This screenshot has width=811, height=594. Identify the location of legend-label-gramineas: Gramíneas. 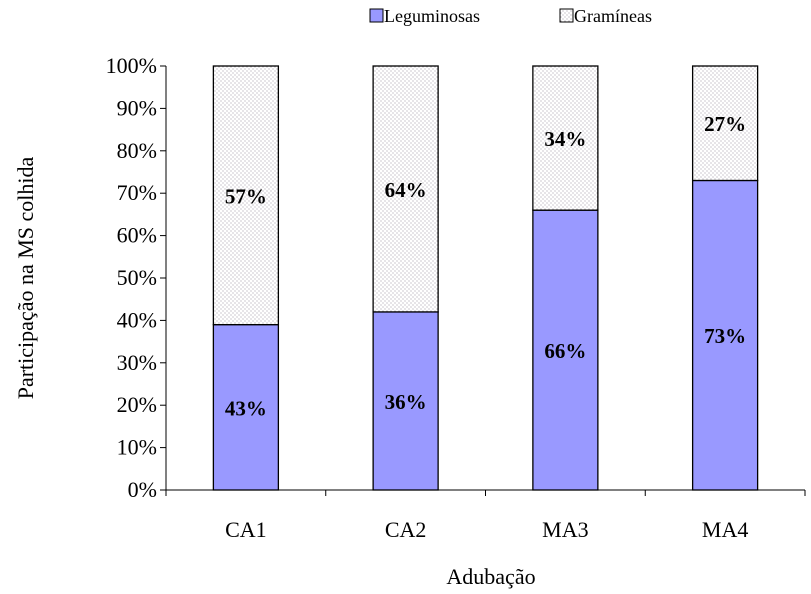
(613, 16).